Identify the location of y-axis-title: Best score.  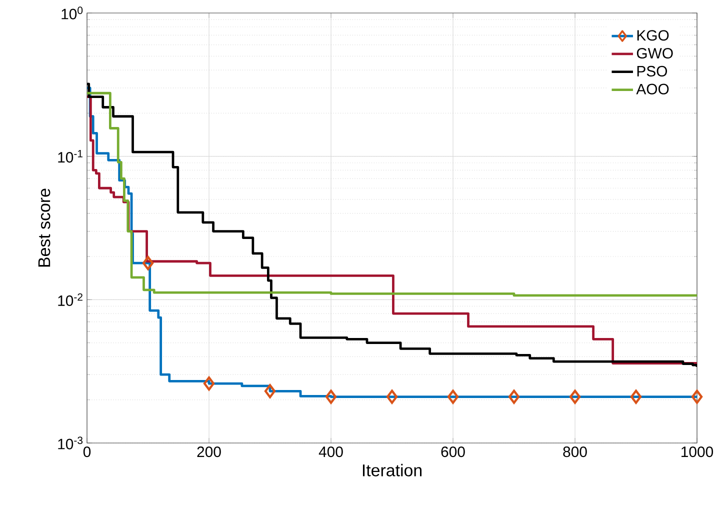
(44, 227).